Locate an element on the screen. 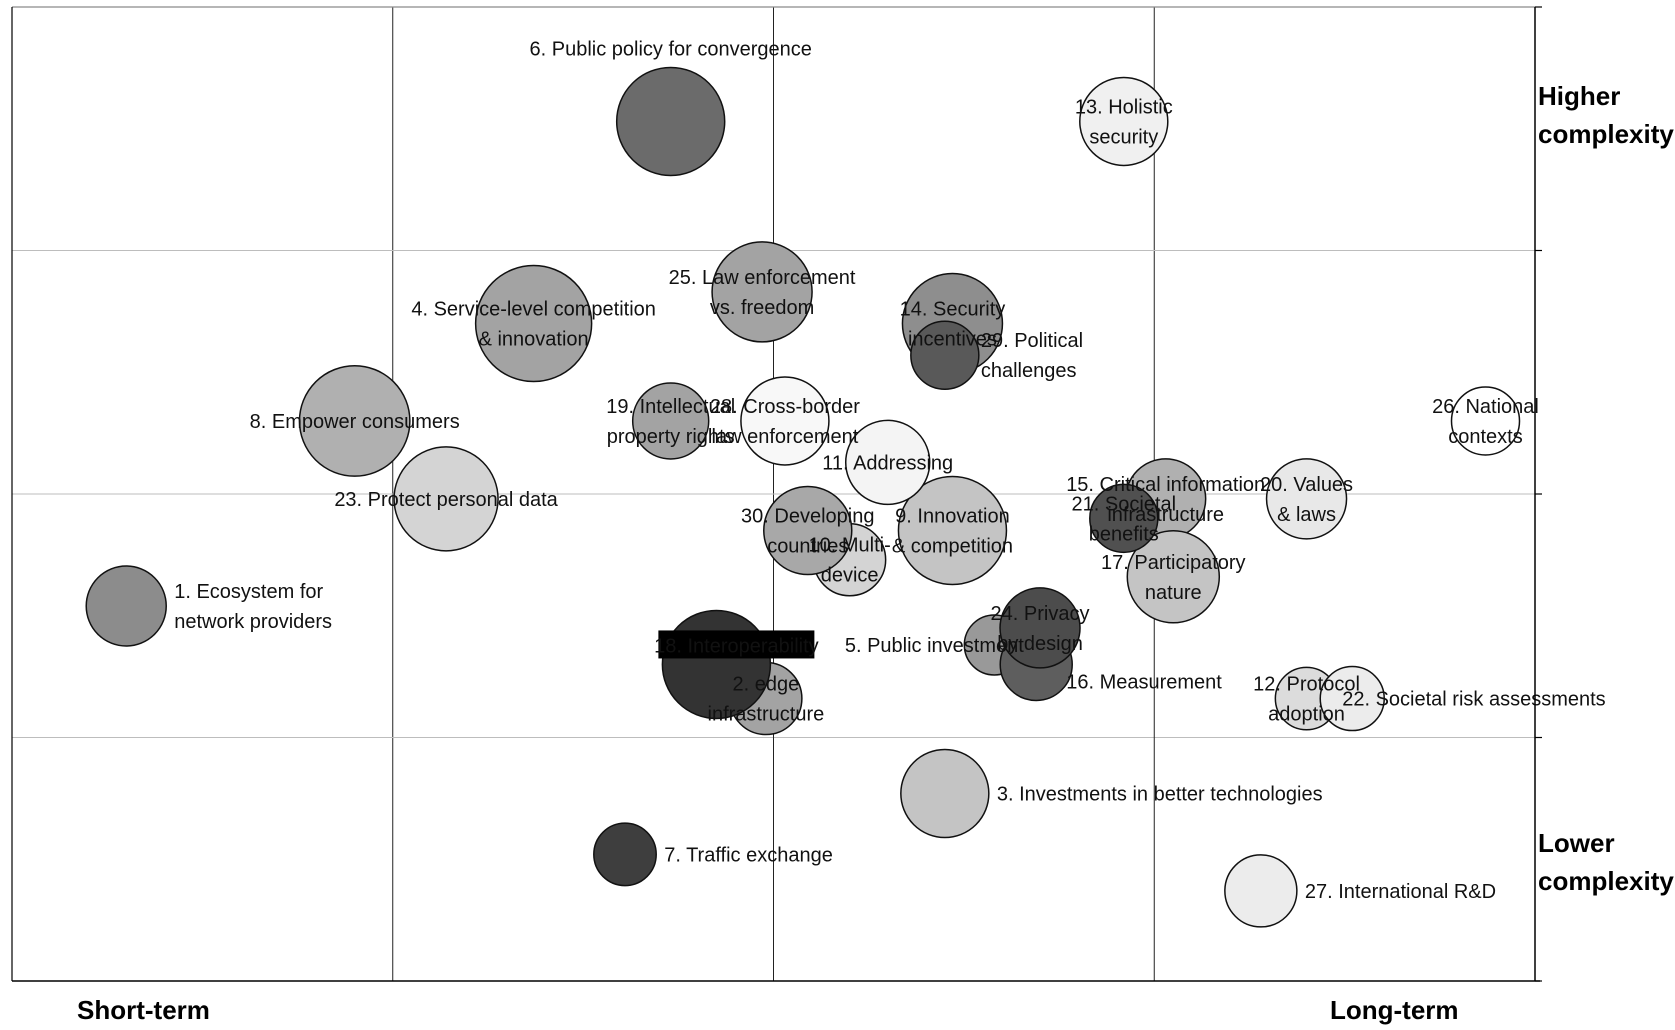 This screenshot has height=1030, width=1675. y-high-label: Higher complexity is located at coordinates (1606, 115).